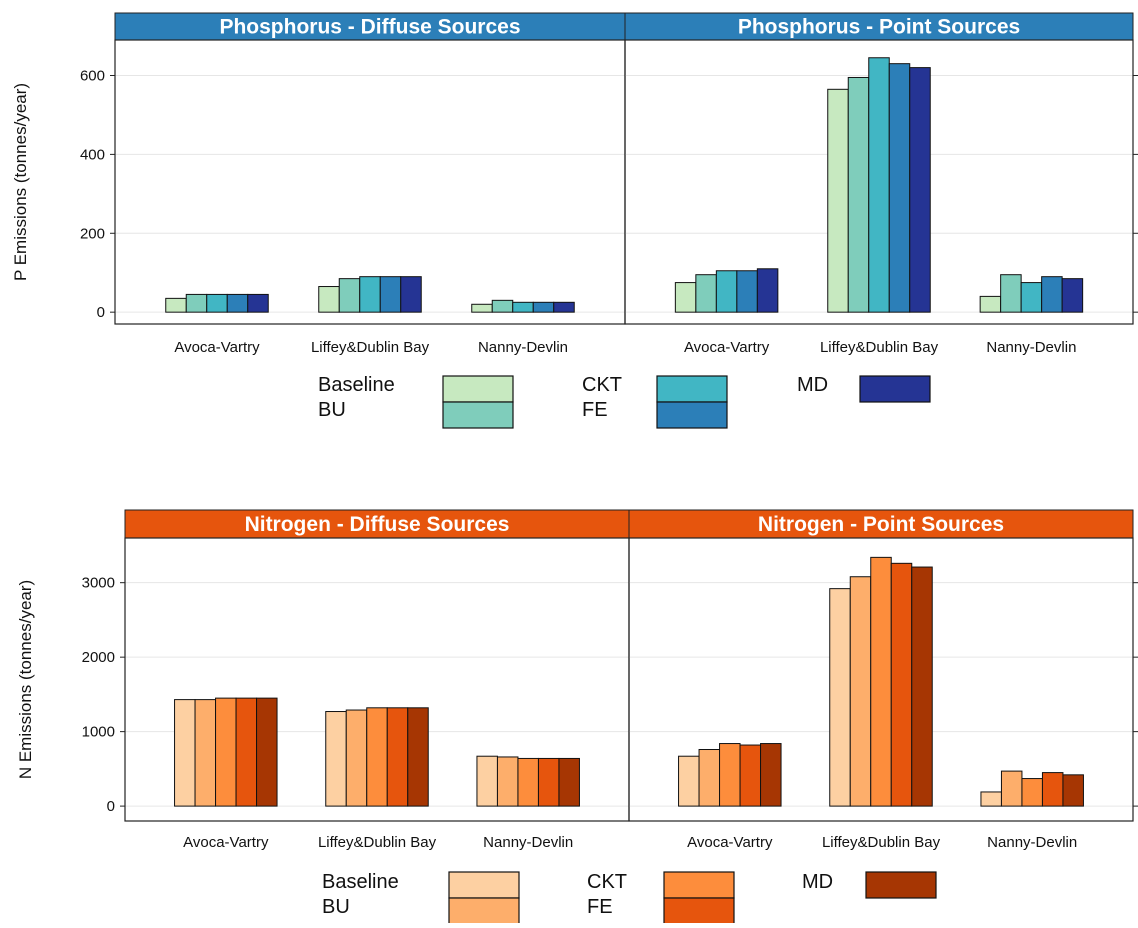  I want to click on y-tick-label: 3000, so click(98, 583).